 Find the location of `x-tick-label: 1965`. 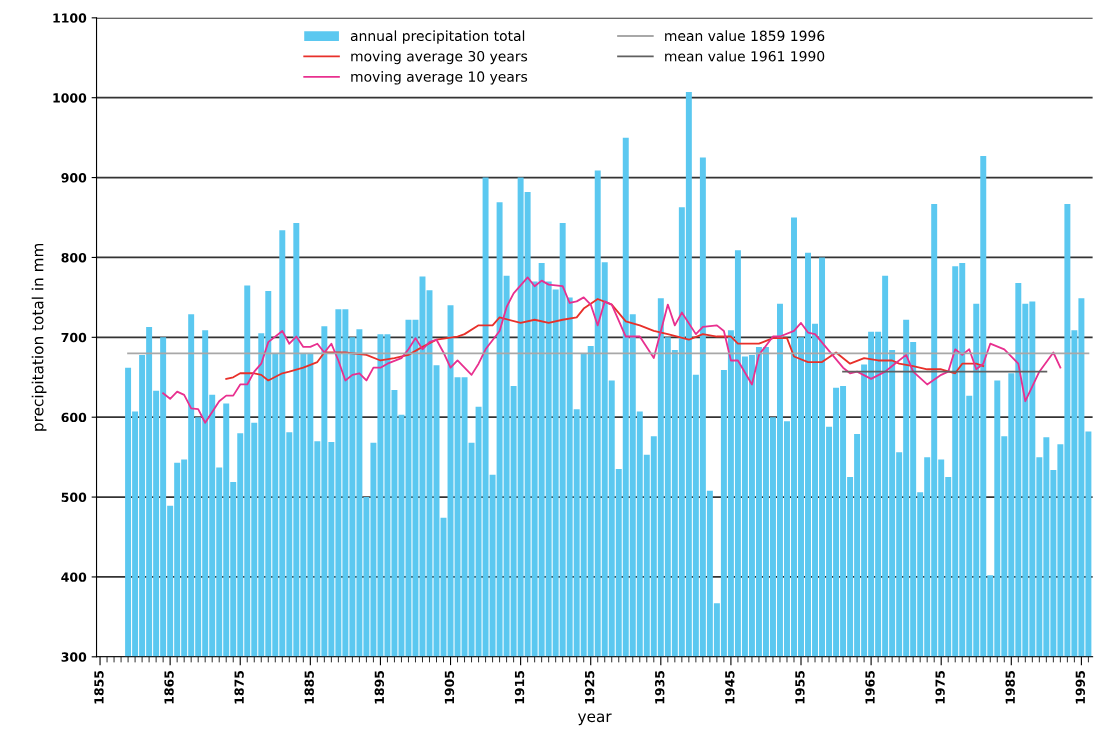

x-tick-label: 1965 is located at coordinates (870, 687).